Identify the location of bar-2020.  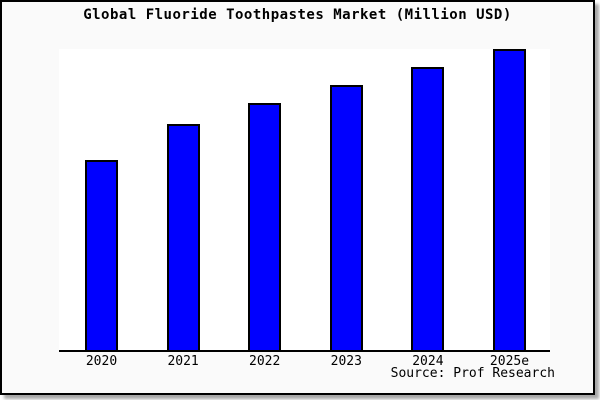
(101, 255).